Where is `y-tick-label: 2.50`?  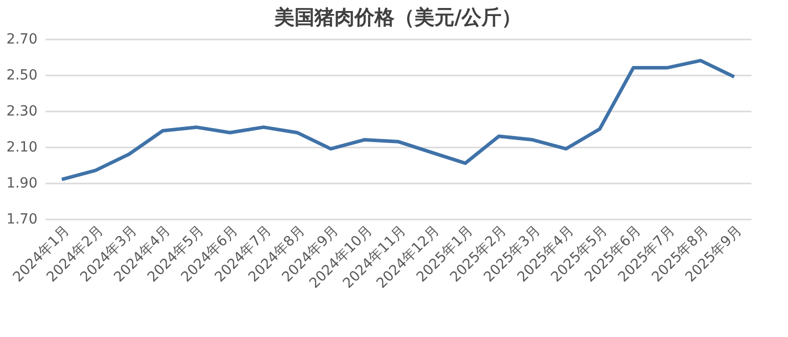 y-tick-label: 2.50 is located at coordinates (22, 76).